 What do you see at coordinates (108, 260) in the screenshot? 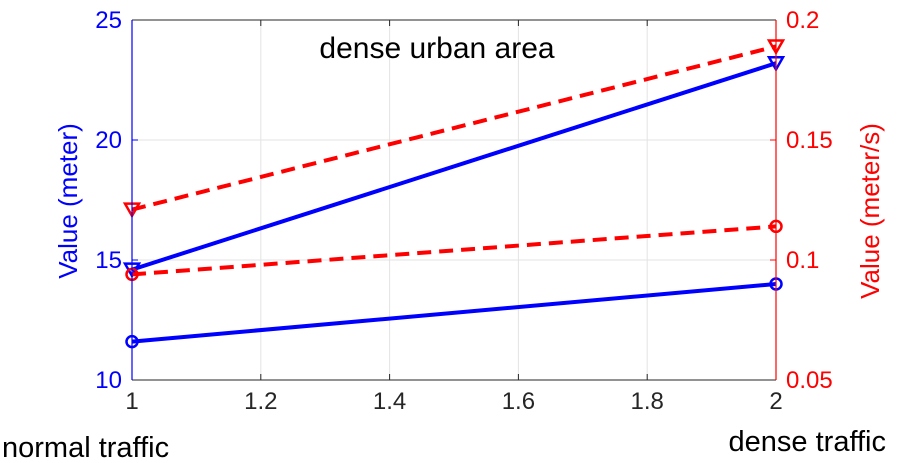
I see `left-y-tick-label: 15` at bounding box center [108, 260].